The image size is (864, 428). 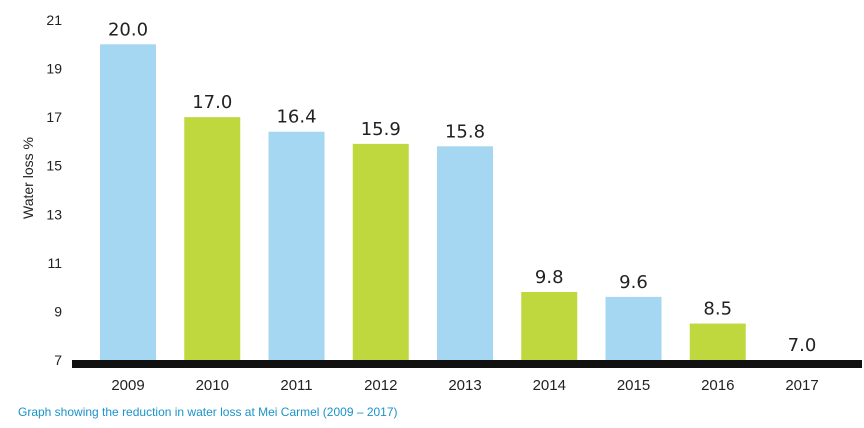 I want to click on bar-2014, so click(x=549, y=326).